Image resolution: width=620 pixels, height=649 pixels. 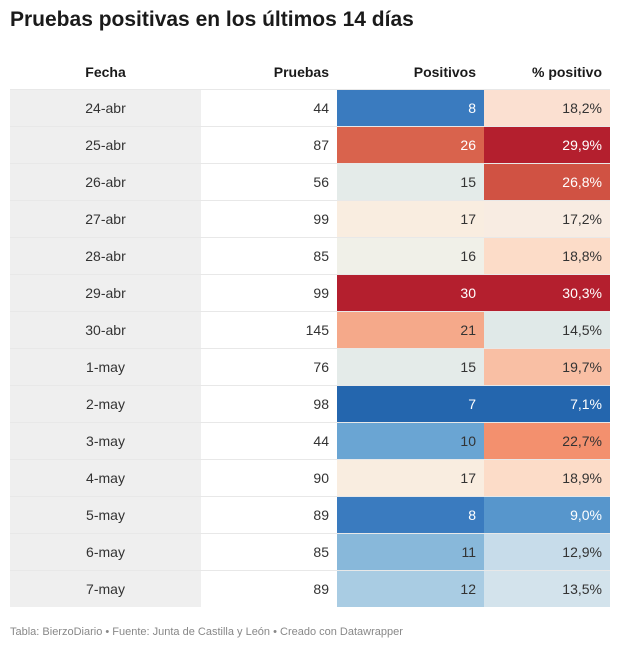 I want to click on cell-fecha: 29-abr, so click(x=105, y=293).